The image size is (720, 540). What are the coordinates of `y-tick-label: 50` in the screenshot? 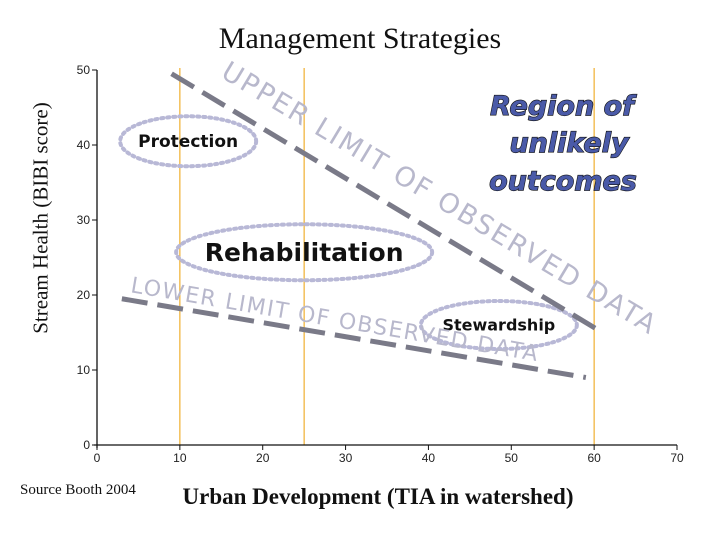 It's located at (84, 70).